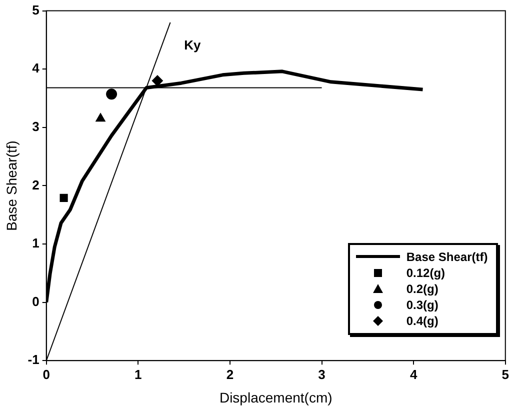  What do you see at coordinates (36, 184) in the screenshot?
I see `y-tick-label: 2` at bounding box center [36, 184].